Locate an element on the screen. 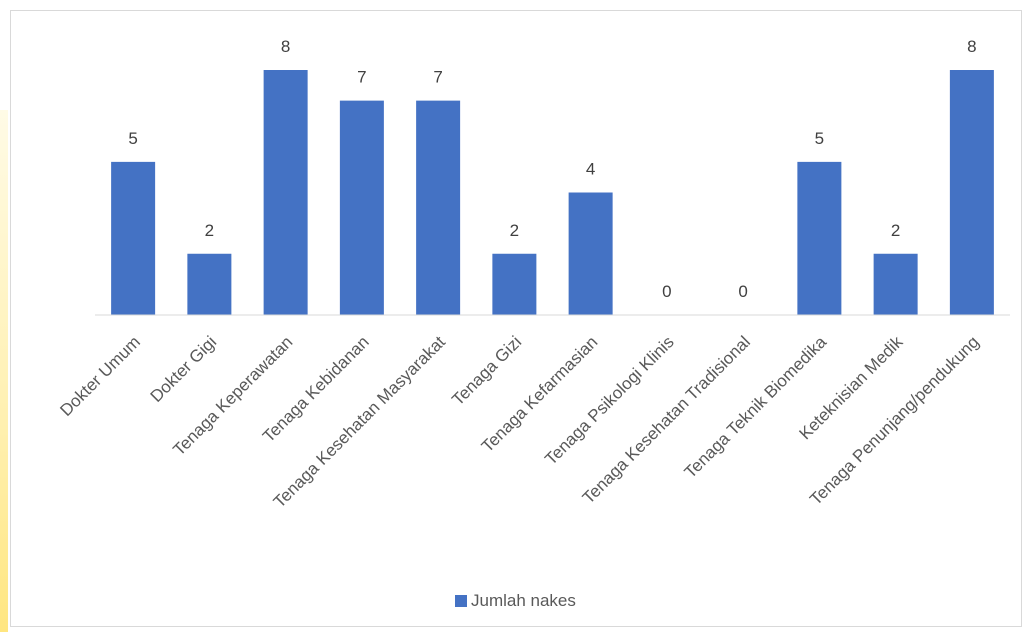 Image resolution: width=1027 pixels, height=632 pixels. x-tick-label: Dokter Gigi is located at coordinates (184, 369).